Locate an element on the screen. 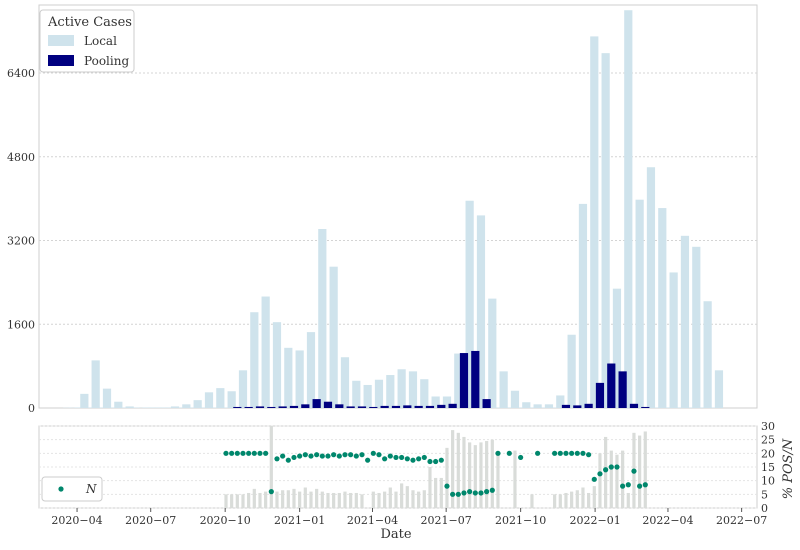 The width and height of the screenshot is (800, 550). x-tick-label: 2021−10 is located at coordinates (520, 520).